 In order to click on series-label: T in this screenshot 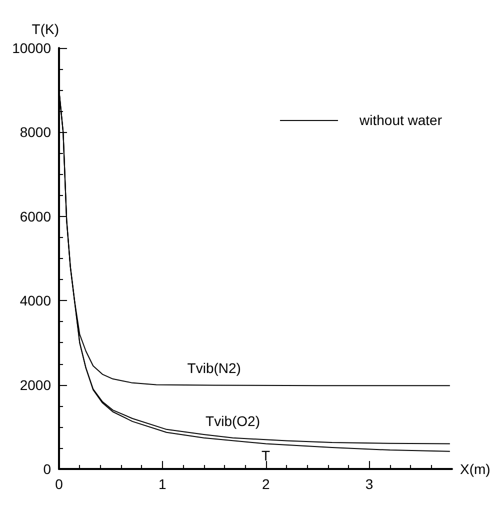, I will do `click(266, 456)`.